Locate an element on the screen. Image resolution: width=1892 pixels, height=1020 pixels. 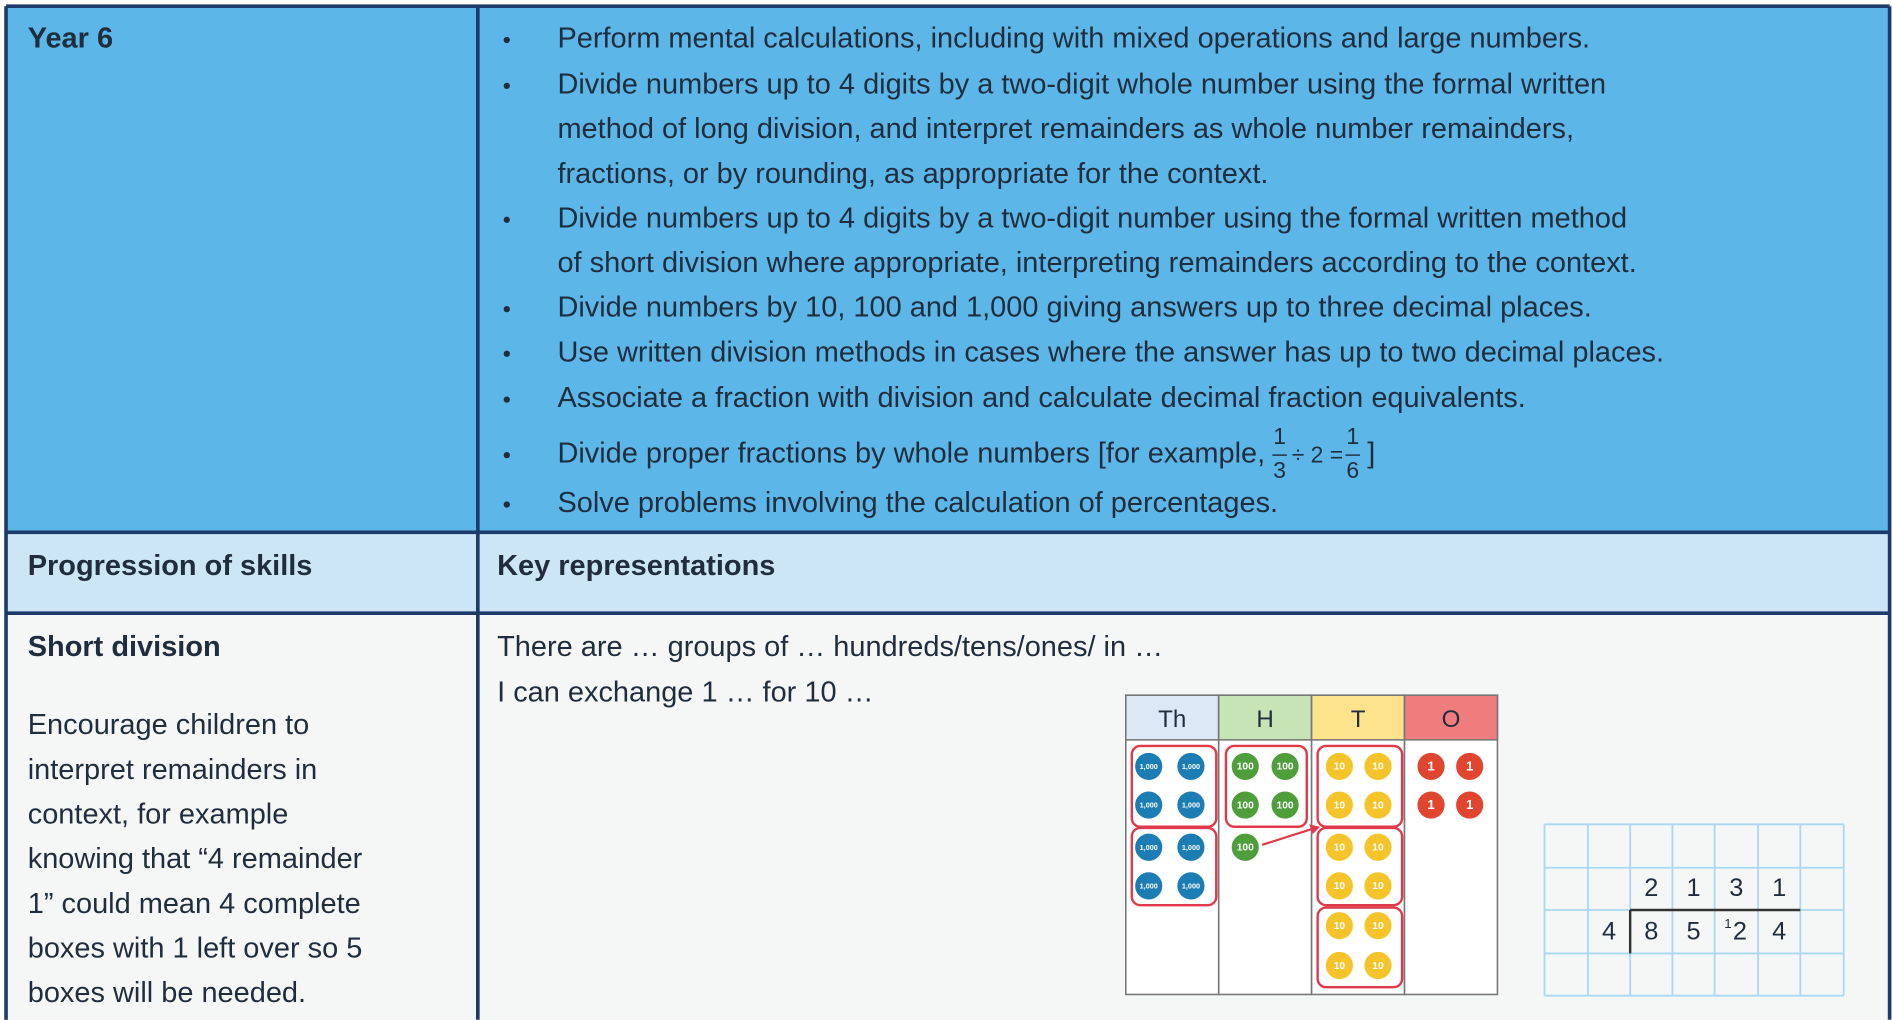
column-heading: Th is located at coordinates (1172, 719).